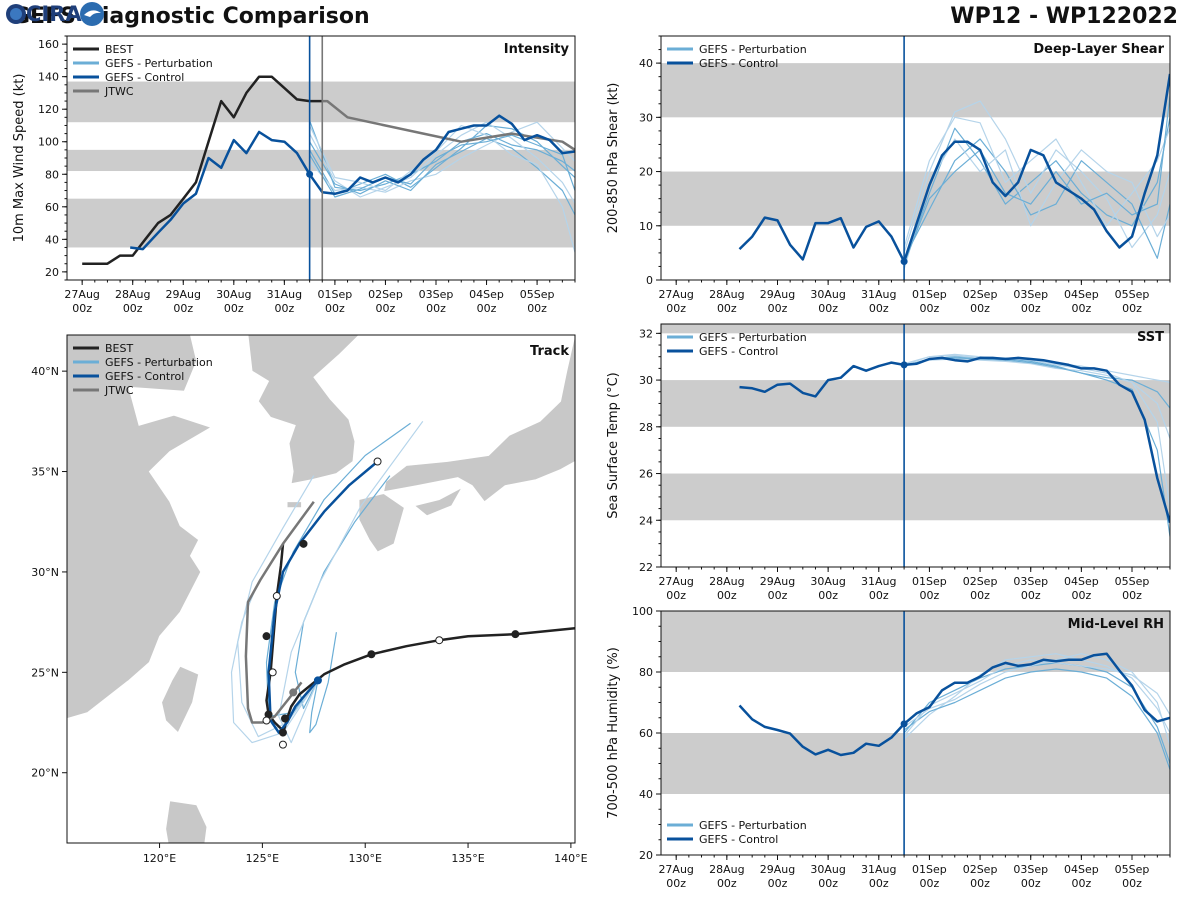  I want to click on rh-band, so click(915, 763).